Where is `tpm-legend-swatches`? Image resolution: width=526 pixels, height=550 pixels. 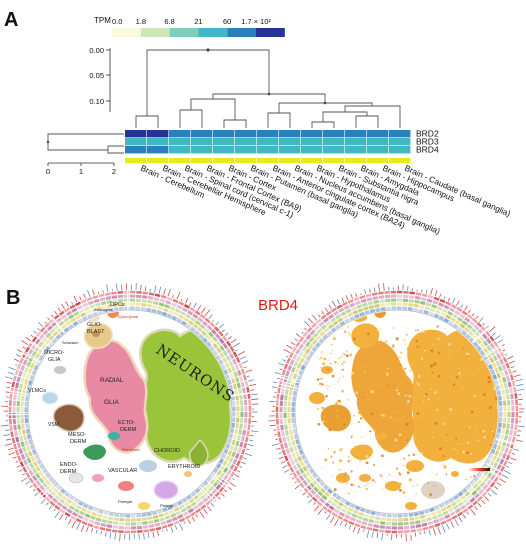 tpm-legend-swatches is located at coordinates (198, 32).